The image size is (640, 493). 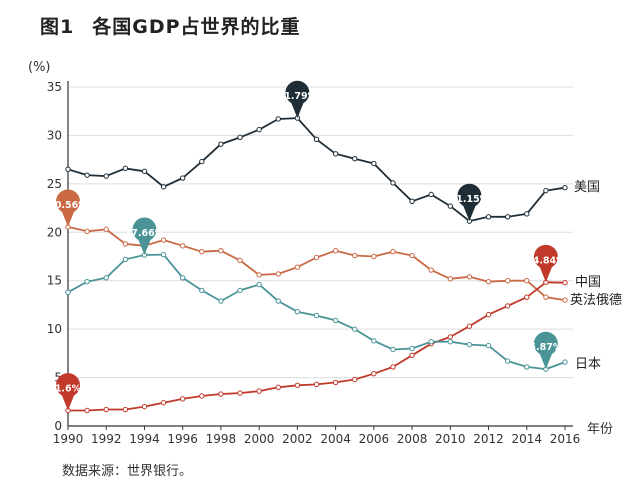 What do you see at coordinates (374, 439) in the screenshot?
I see `x-tick-label: 2006` at bounding box center [374, 439].